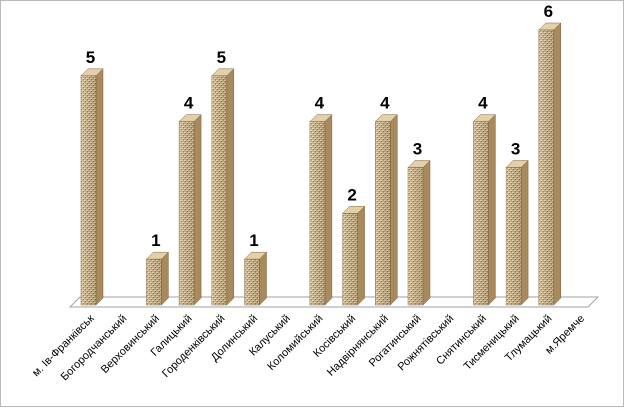 This screenshot has width=626, height=409. Describe the element at coordinates (334, 302) in the screenshot. I see `chart-floor` at that location.